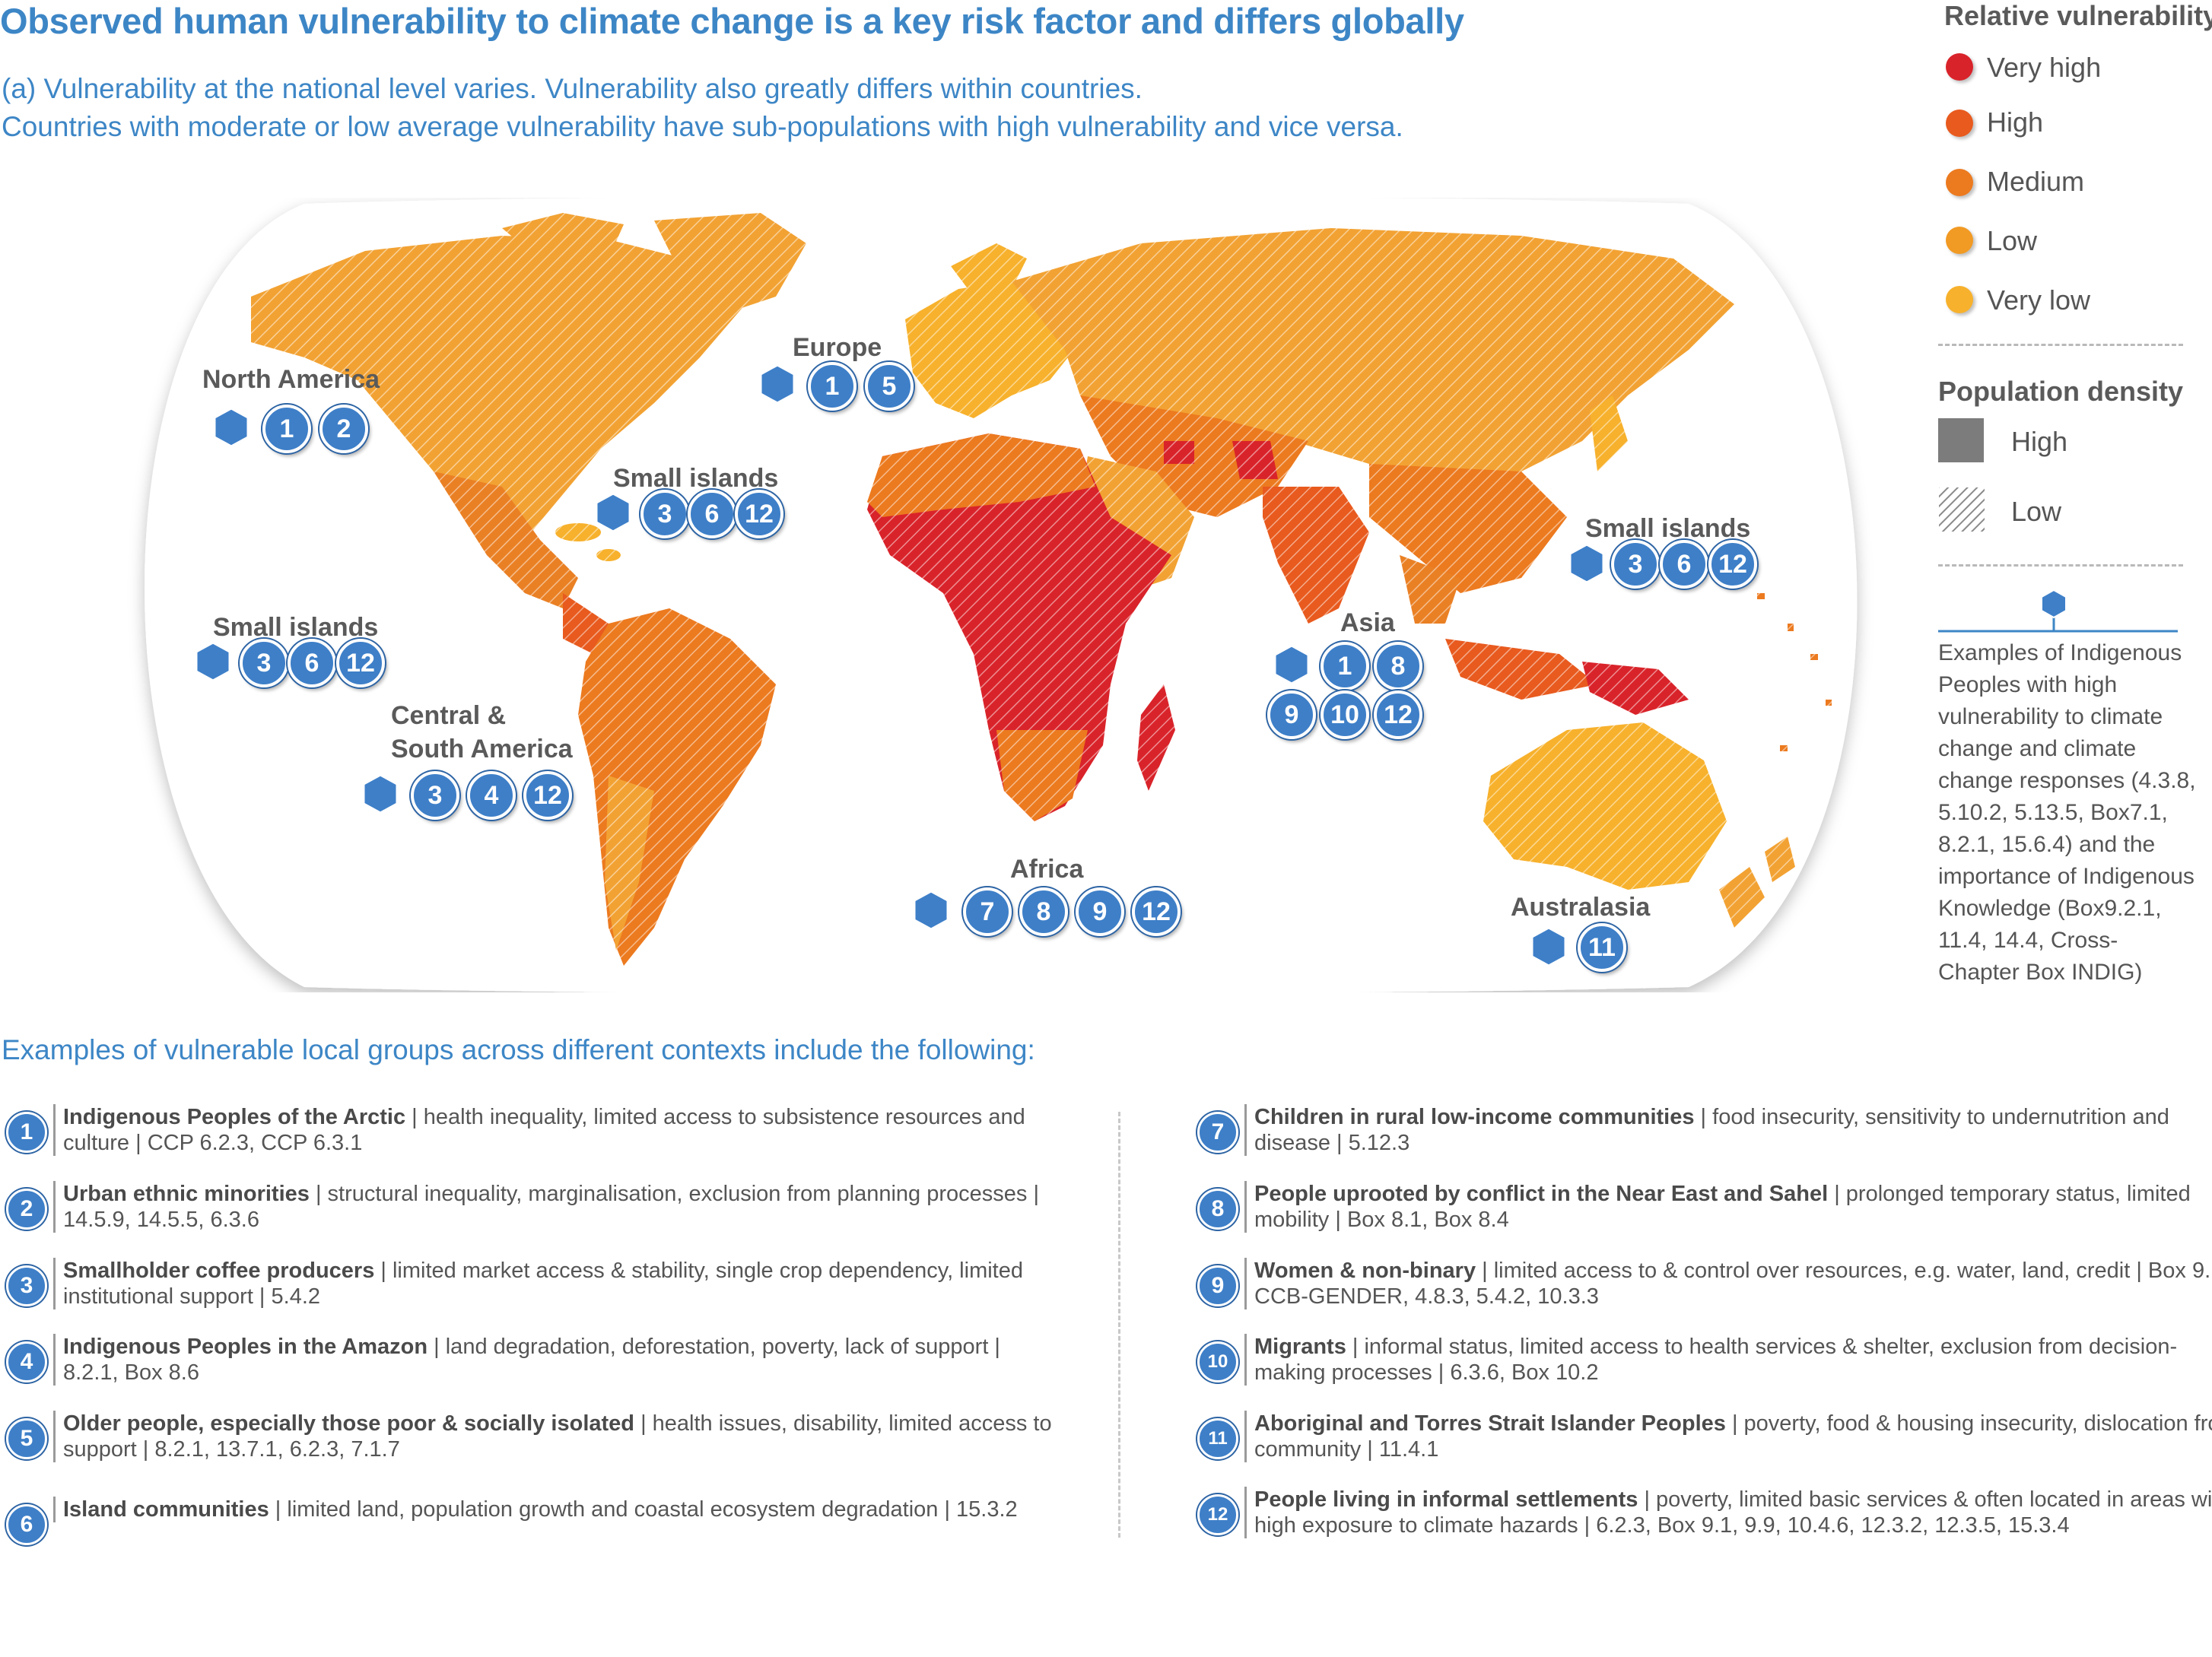 This screenshot has height=1657, width=2212. I want to click on group-badge-africa-9: 9, so click(1100, 911).